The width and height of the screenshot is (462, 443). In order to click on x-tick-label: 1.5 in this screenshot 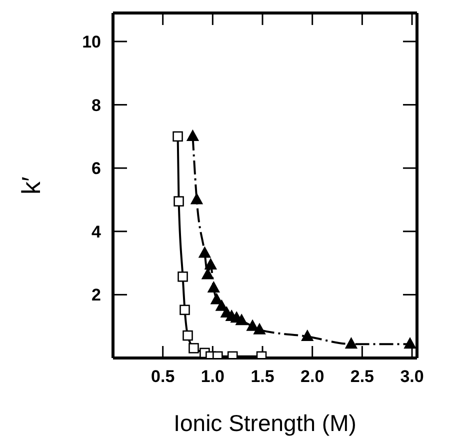, I will do `click(262, 376)`.